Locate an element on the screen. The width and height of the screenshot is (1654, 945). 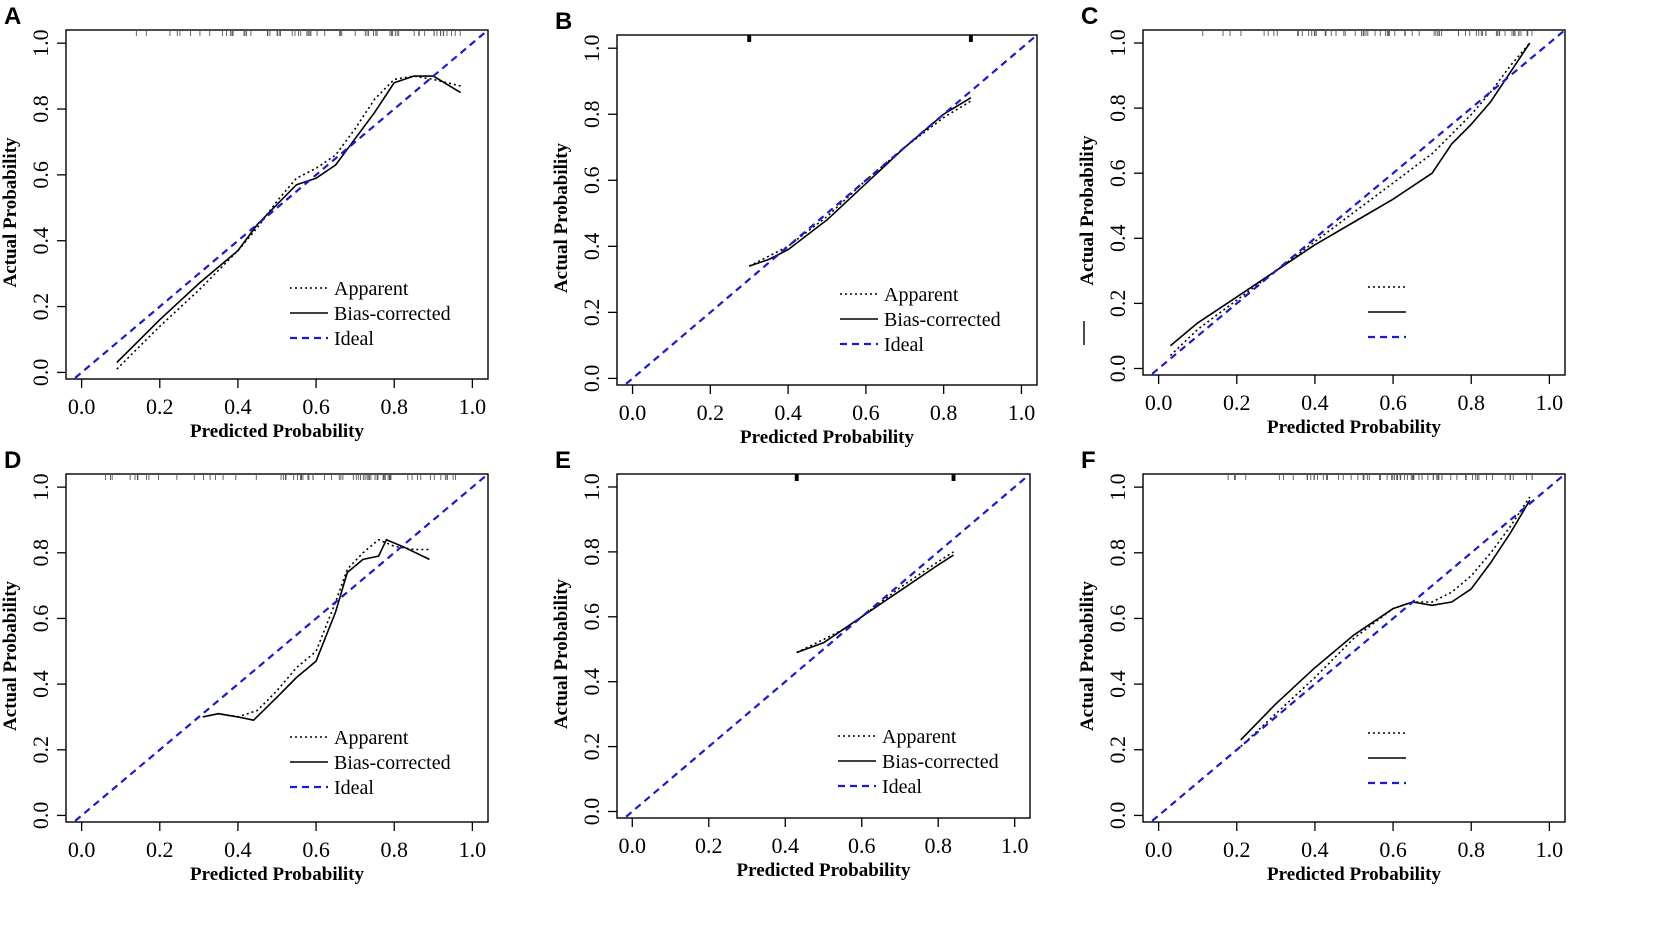
panel-letter: F is located at coordinates (1088, 460).